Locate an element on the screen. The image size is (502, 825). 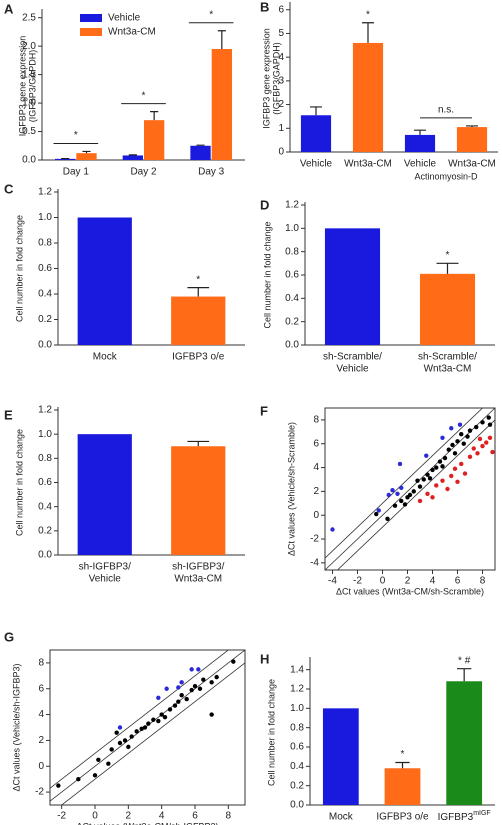
x-axis-title: ΔCt values (Wnt3a-CM/sh-Scramble) is located at coordinates (410, 591).